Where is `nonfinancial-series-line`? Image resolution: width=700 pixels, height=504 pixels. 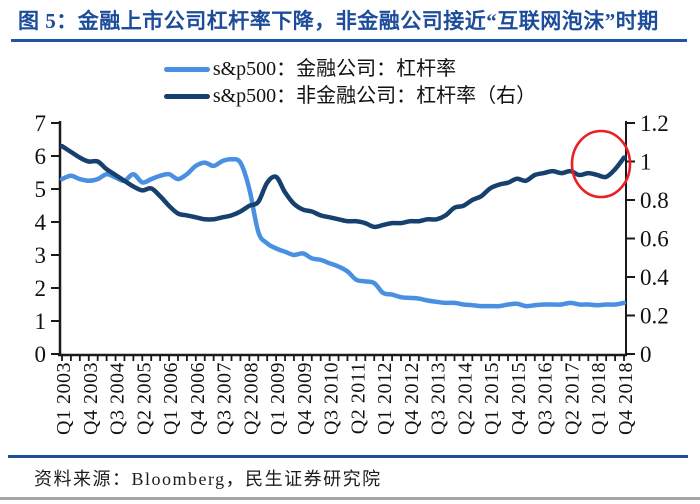 nonfinancial-series-line is located at coordinates (343, 186).